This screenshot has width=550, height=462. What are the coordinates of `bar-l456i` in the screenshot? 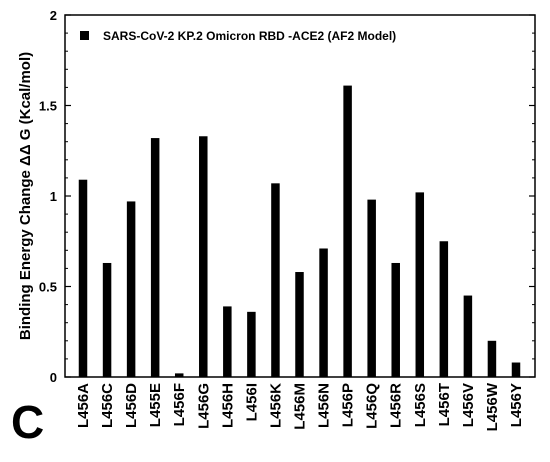 It's located at (251, 344).